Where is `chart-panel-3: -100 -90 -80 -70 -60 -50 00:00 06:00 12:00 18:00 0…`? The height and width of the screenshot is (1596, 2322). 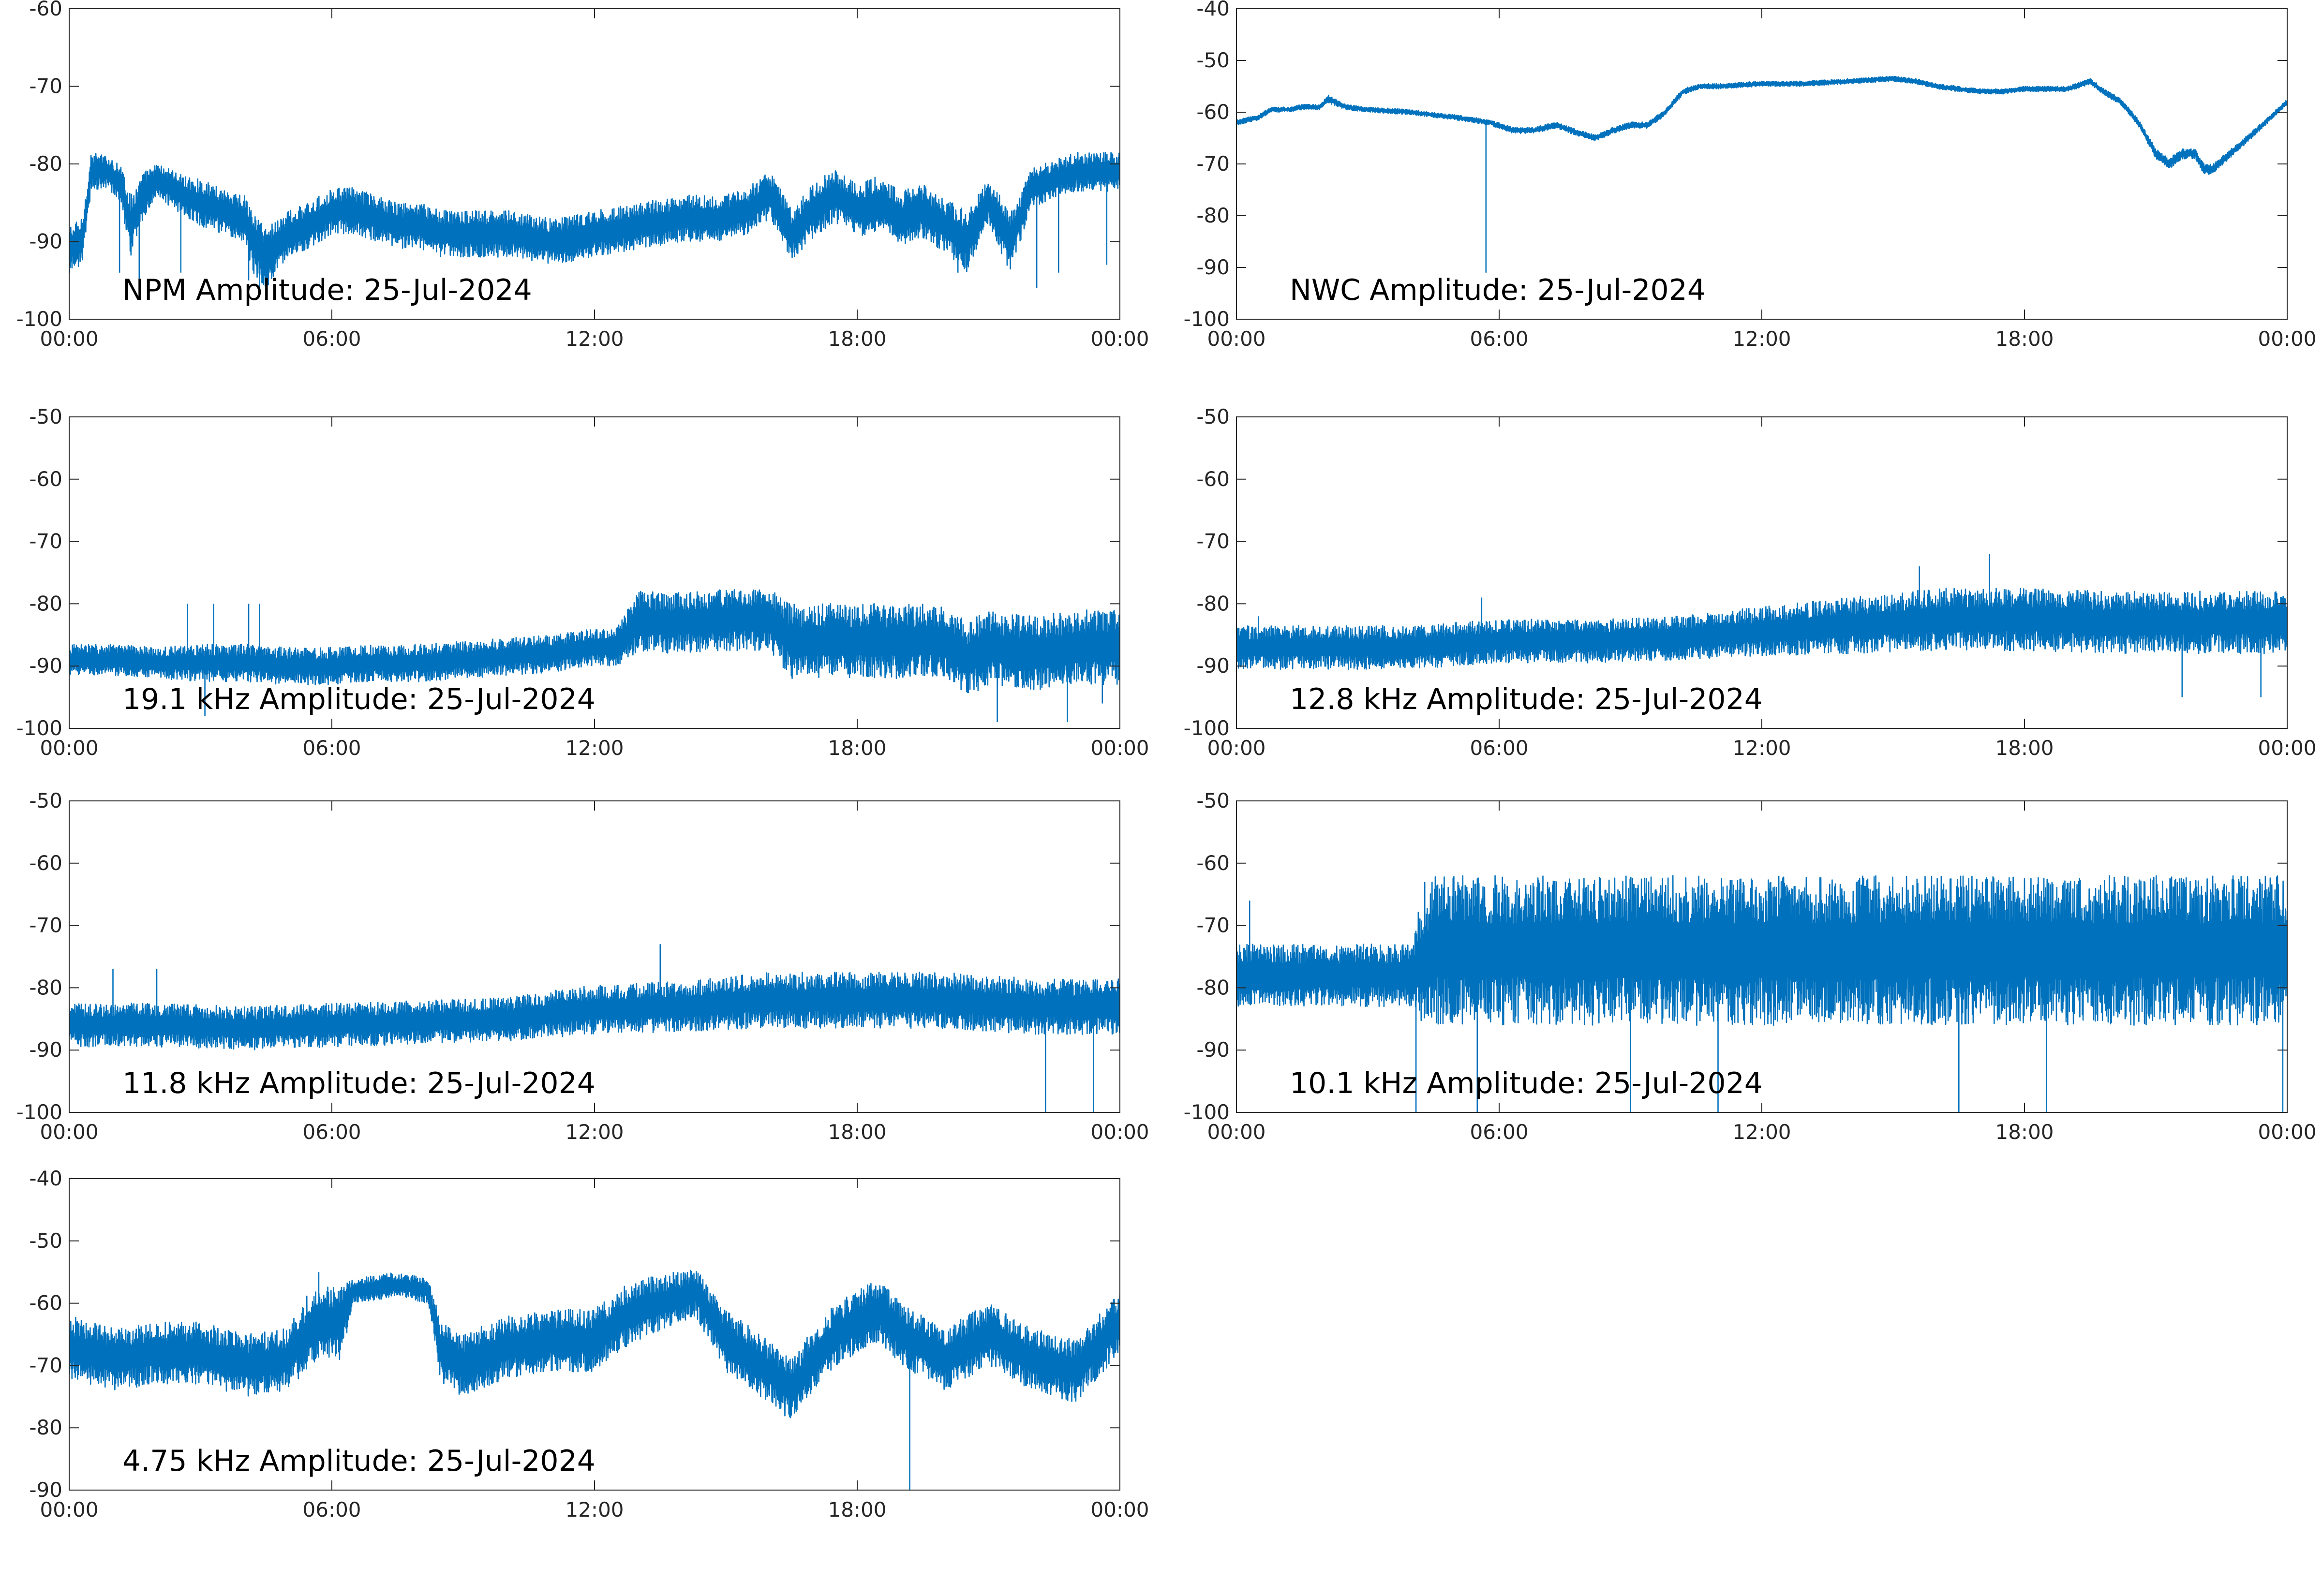
chart-panel-3: -100 -90 -80 -70 -60 -50 00:00 06:00 12:00 18:00 0… is located at coordinates (582, 582).